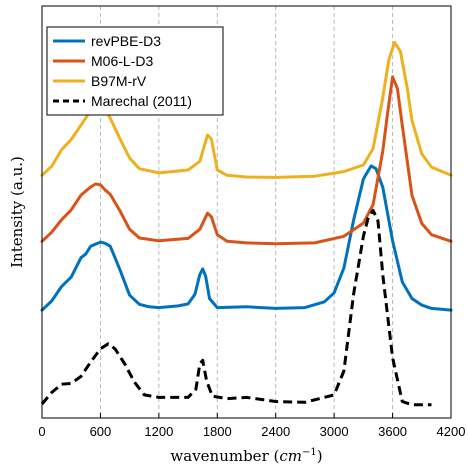 This screenshot has height=469, width=468. Describe the element at coordinates (246, 456) in the screenshot. I see `x-axis-label: wavenumber (cm−1)` at that location.